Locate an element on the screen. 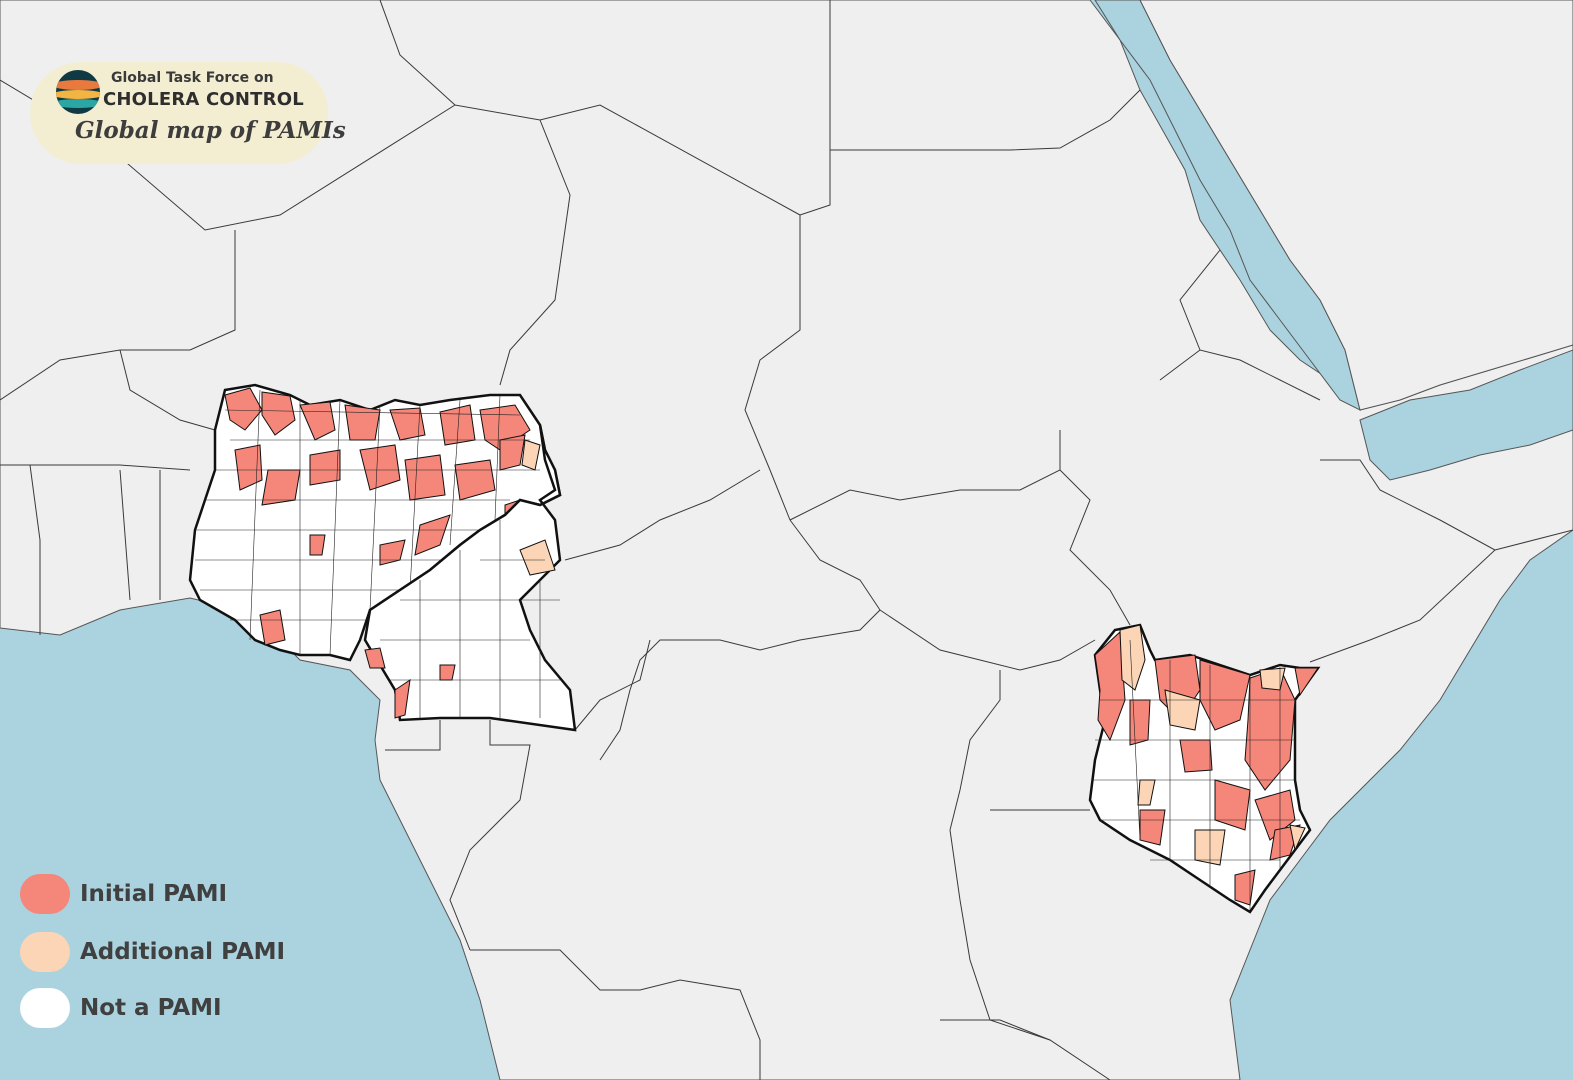 This screenshot has height=1080, width=1573. gtfcc-logo-icon is located at coordinates (78, 92).